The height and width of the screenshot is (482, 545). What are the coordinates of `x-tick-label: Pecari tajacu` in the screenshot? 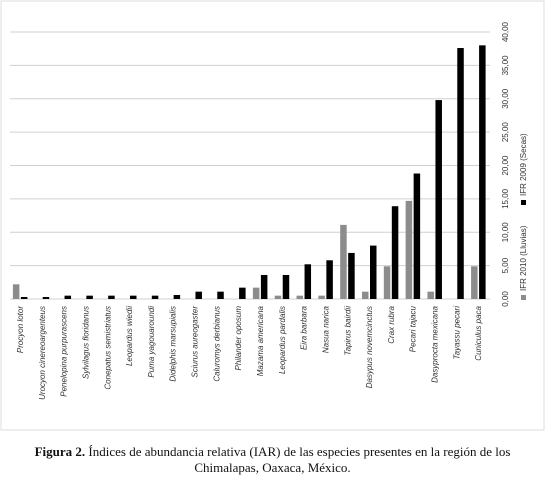 It's located at (413, 328).